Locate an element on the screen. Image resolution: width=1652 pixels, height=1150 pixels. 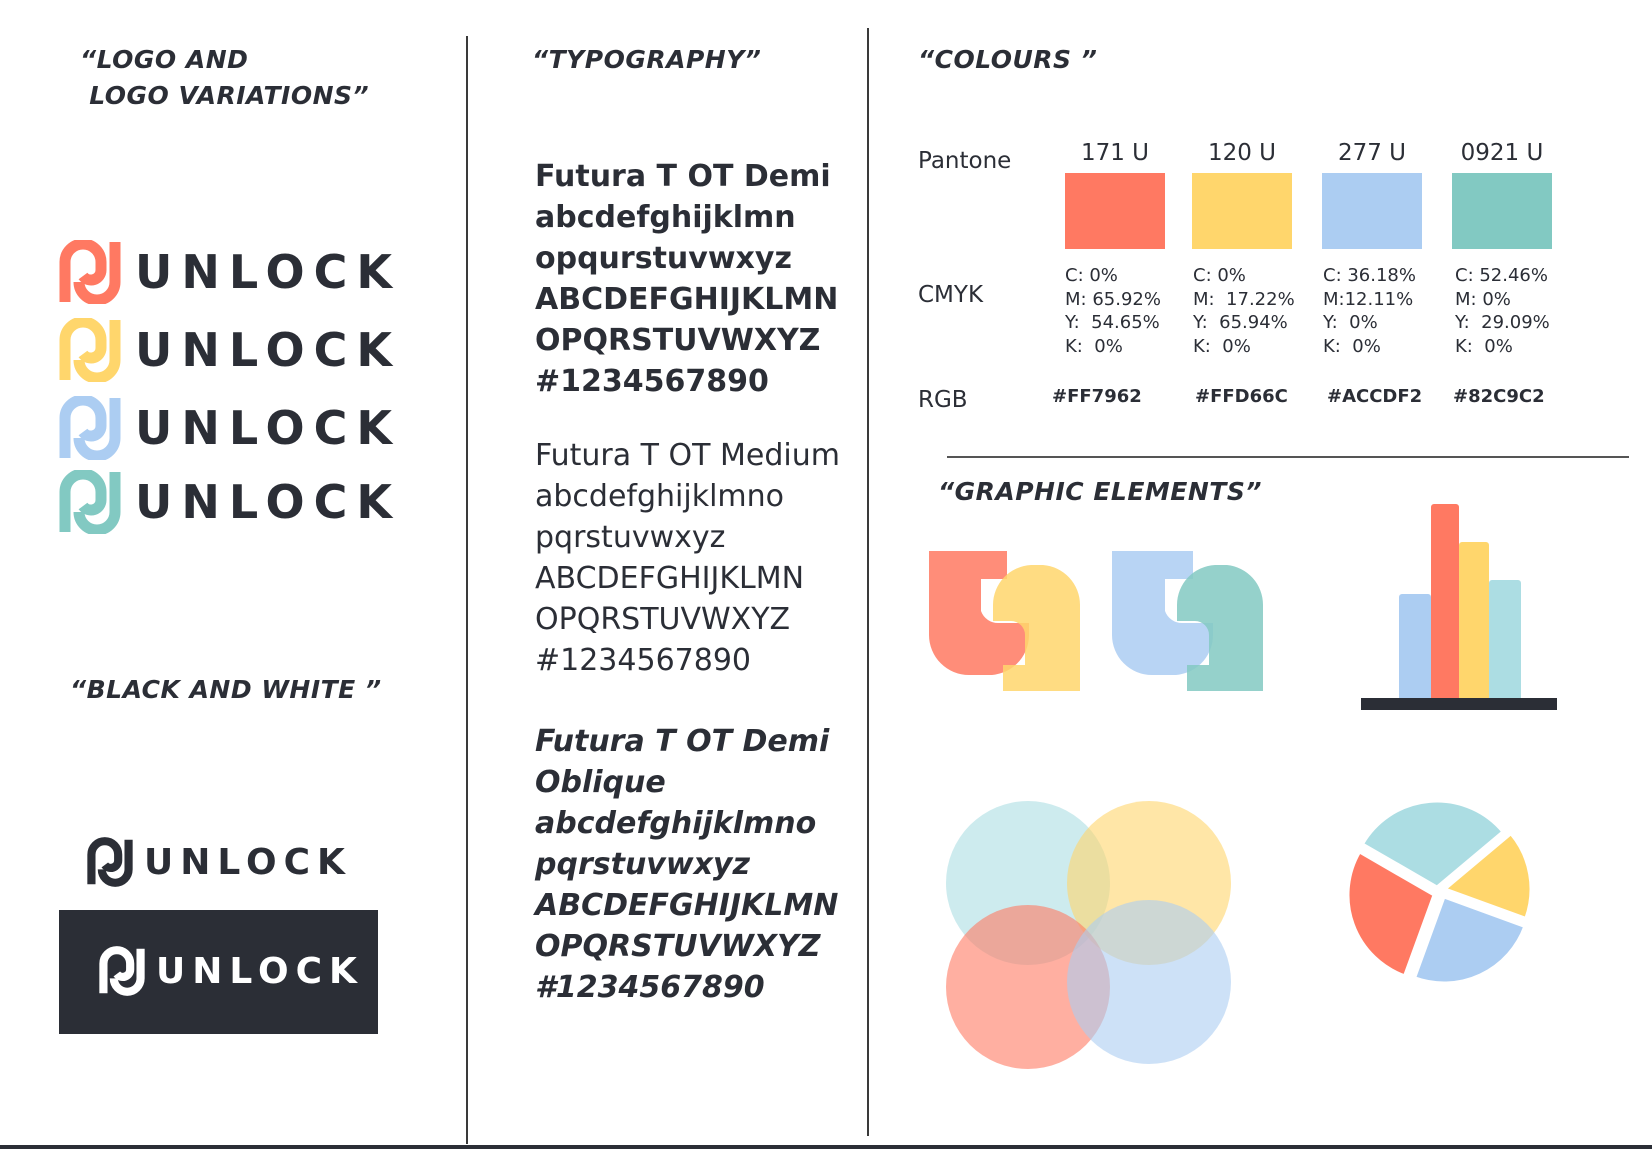
graphic-bar-chart is located at coordinates (1459, 607).